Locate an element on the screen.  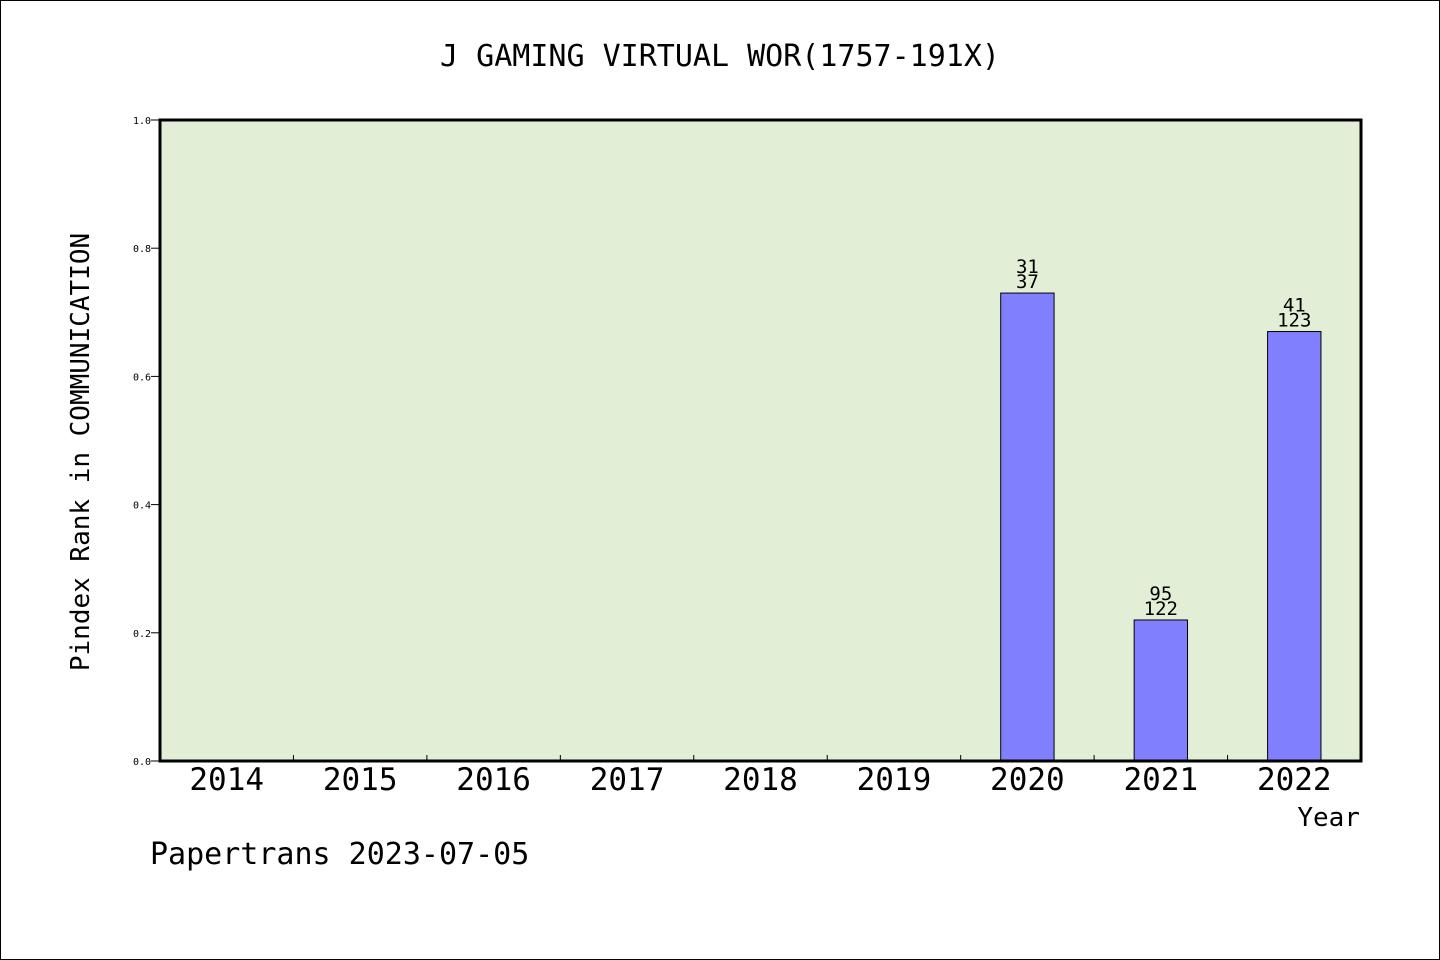
x-tick-label: 2017 is located at coordinates (627, 780).